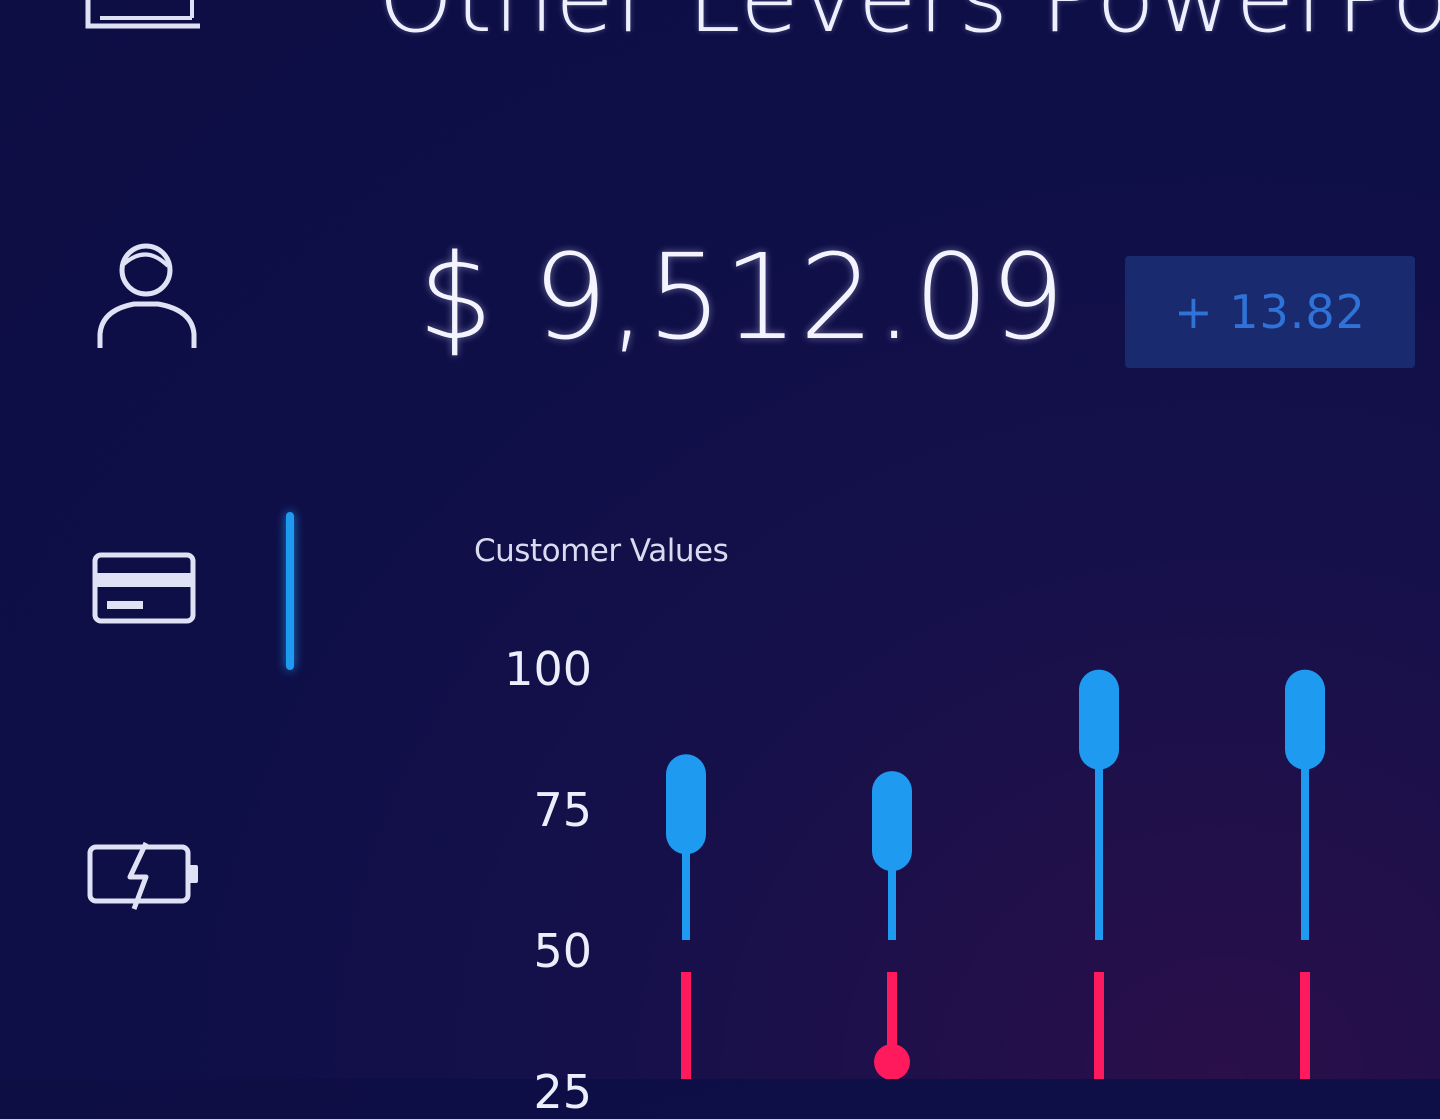  Describe the element at coordinates (147, 298) in the screenshot. I see `user-icon` at that location.